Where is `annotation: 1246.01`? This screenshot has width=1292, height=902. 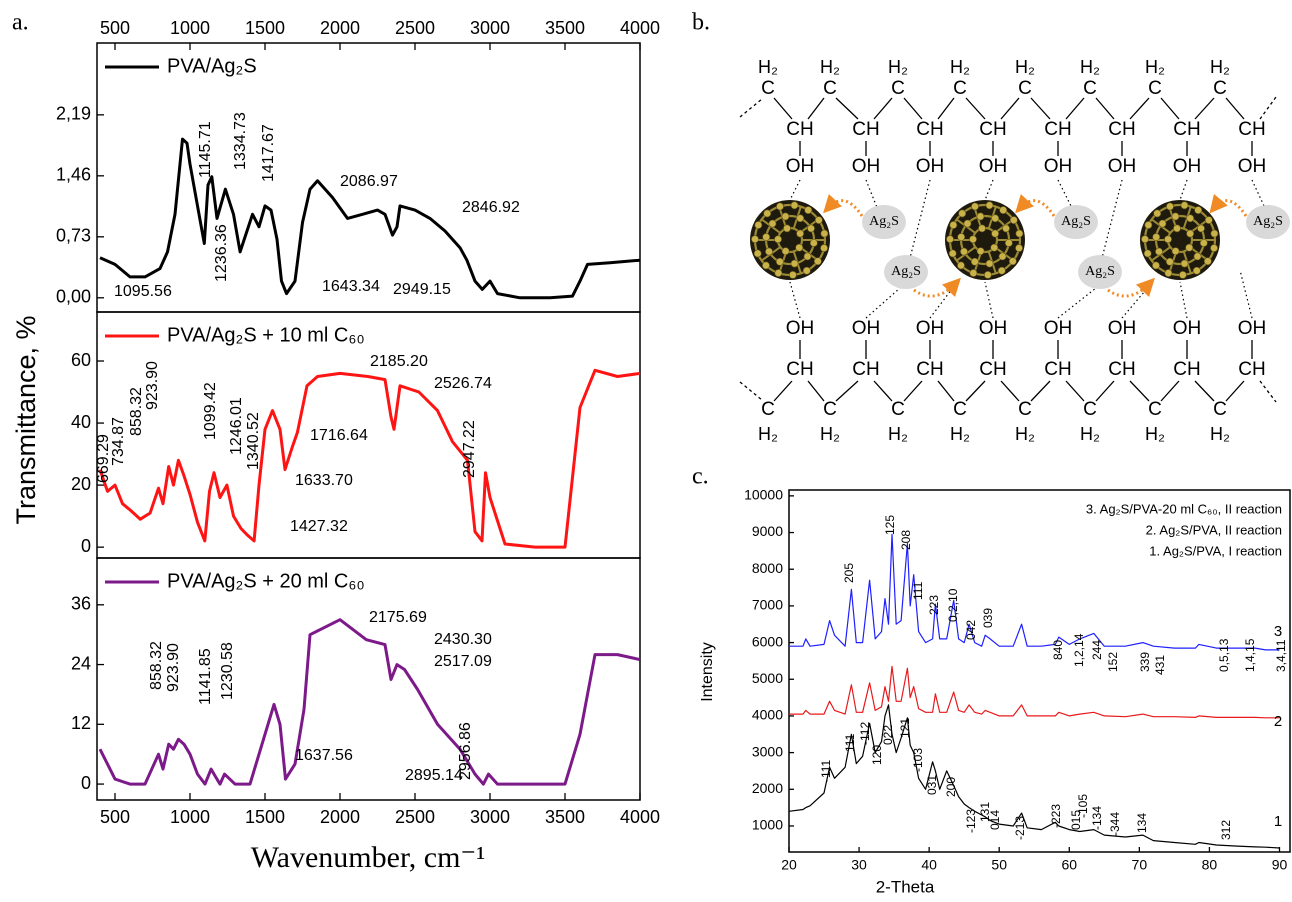 annotation: 1246.01 is located at coordinates (236, 426).